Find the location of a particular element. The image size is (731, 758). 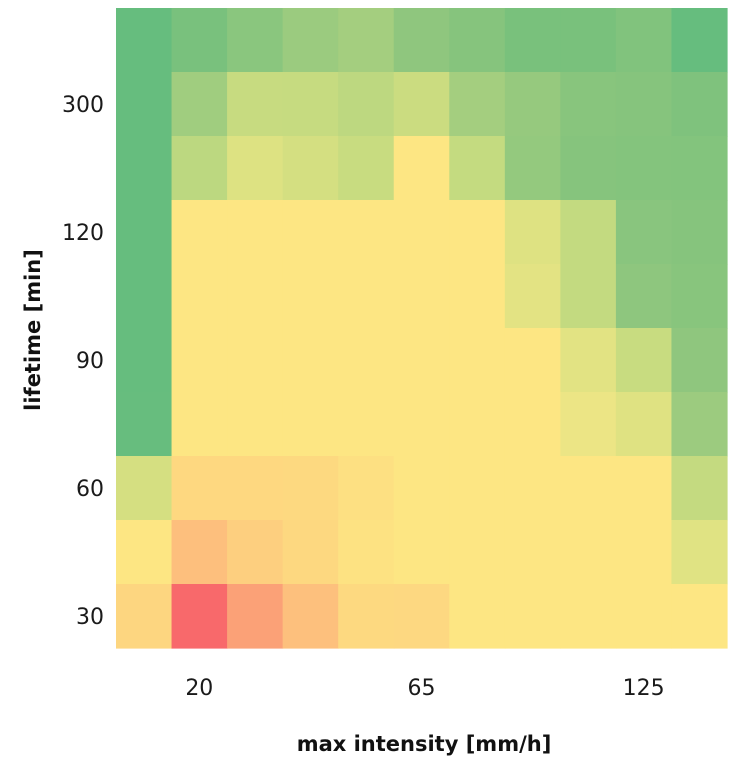

heatmap-cell-r3-c6 is located at coordinates (477, 232).